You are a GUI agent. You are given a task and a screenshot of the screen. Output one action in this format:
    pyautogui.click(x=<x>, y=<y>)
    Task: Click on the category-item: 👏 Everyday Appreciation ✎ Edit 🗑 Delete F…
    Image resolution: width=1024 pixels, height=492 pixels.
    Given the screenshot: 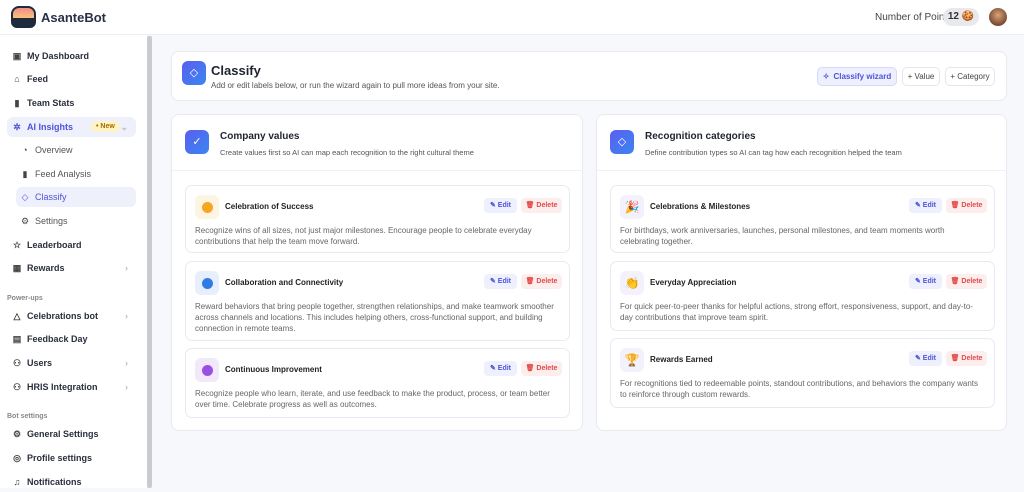 What is the action you would take?
    pyautogui.click(x=802, y=296)
    